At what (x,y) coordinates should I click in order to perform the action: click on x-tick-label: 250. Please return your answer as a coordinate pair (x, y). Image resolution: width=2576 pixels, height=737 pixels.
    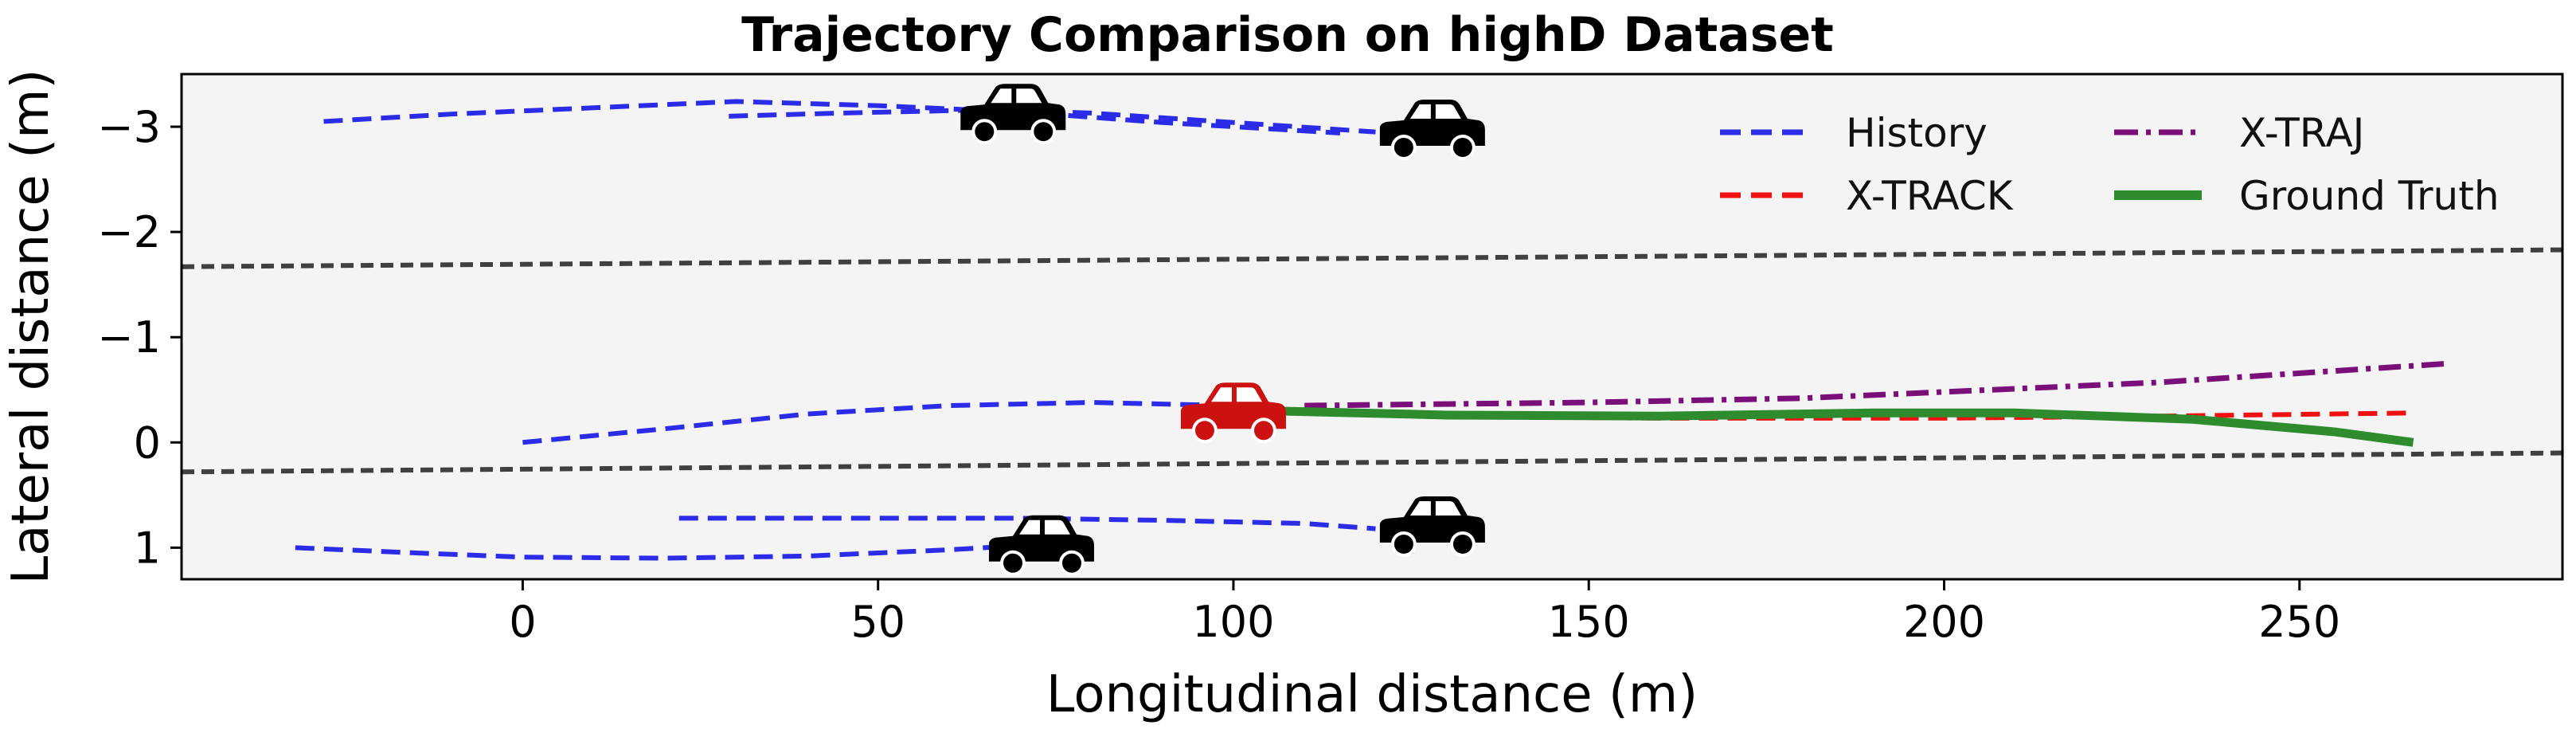
    Looking at the image, I should click on (2299, 622).